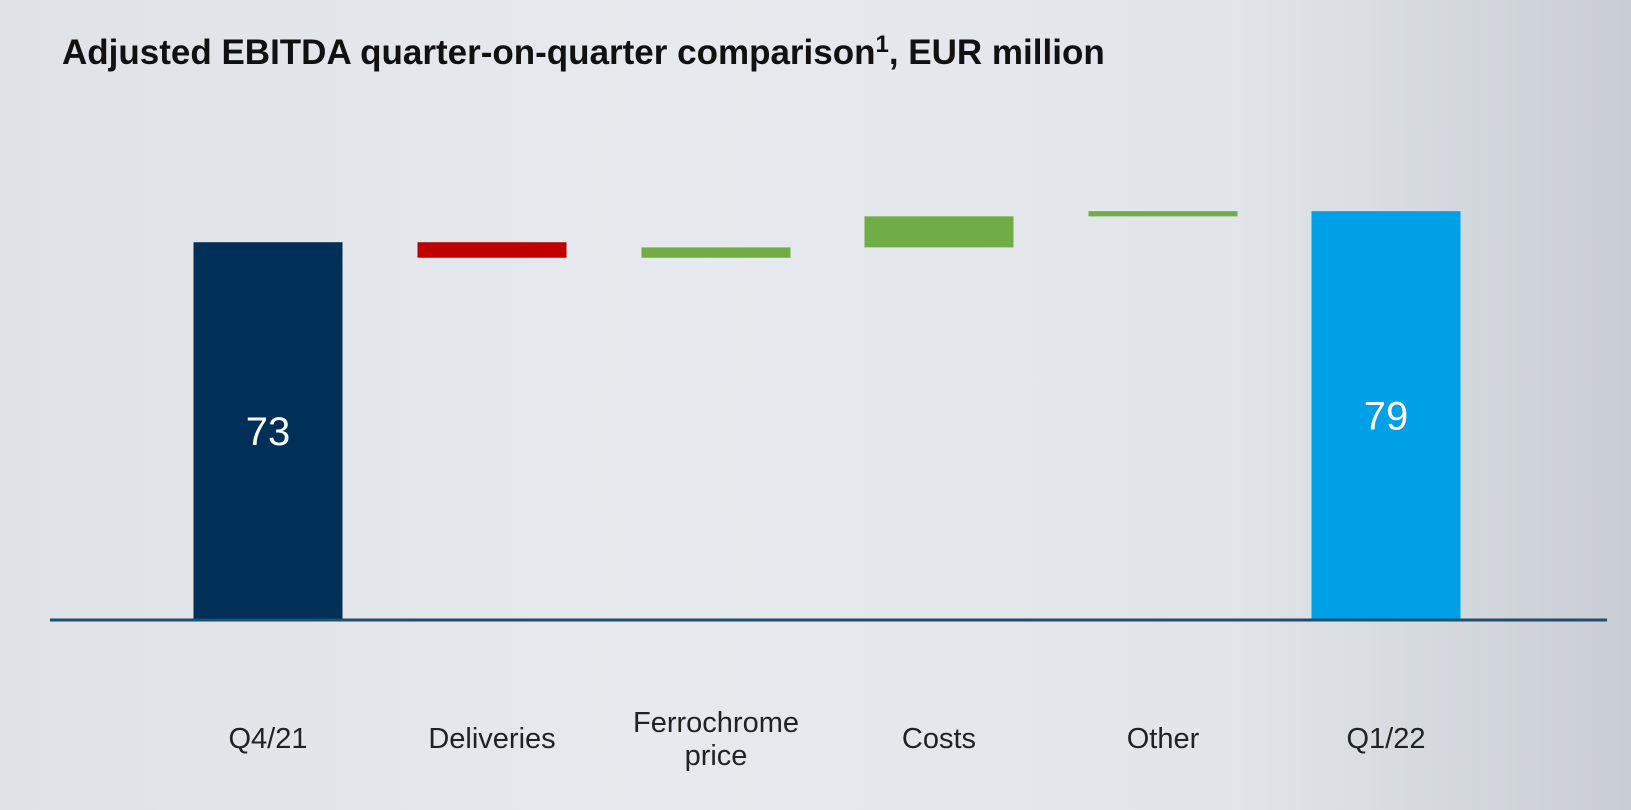  What do you see at coordinates (1163, 739) in the screenshot?
I see `x-tick-label: Other` at bounding box center [1163, 739].